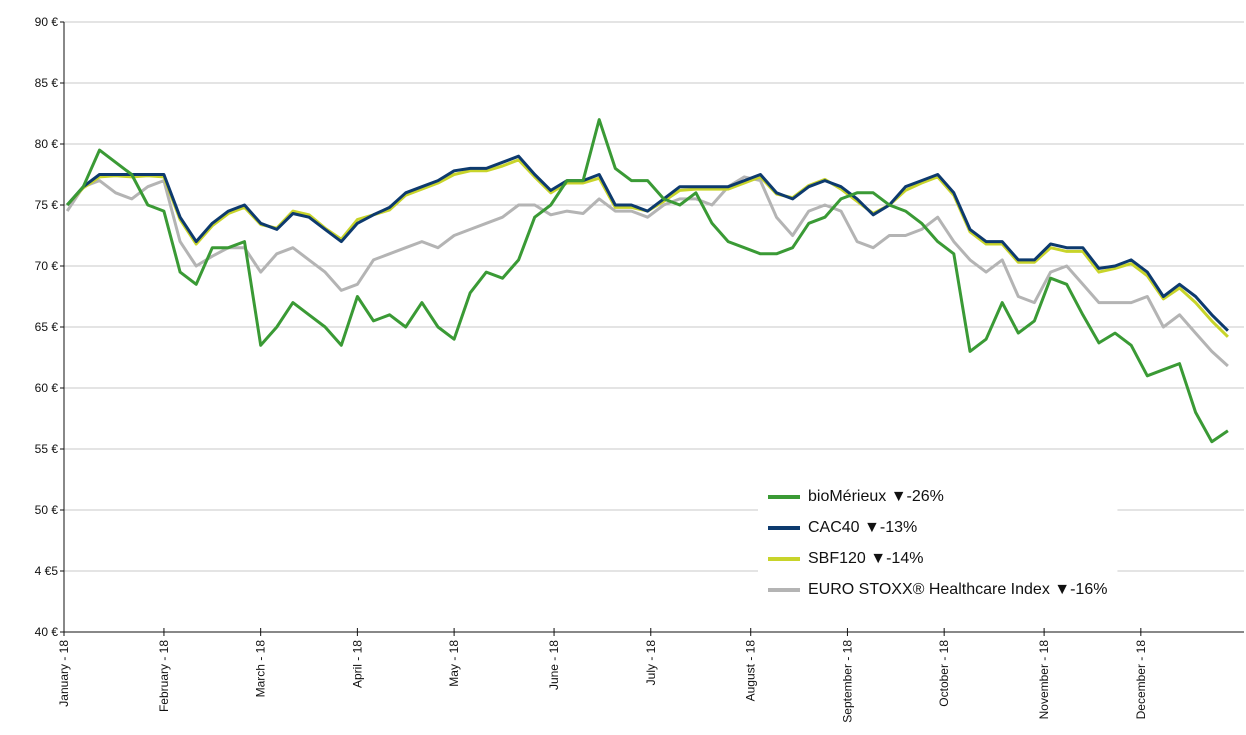 Image resolution: width=1246 pixels, height=735 pixels. Describe the element at coordinates (1044, 680) in the screenshot. I see `x-tick-label: November - 18` at that location.